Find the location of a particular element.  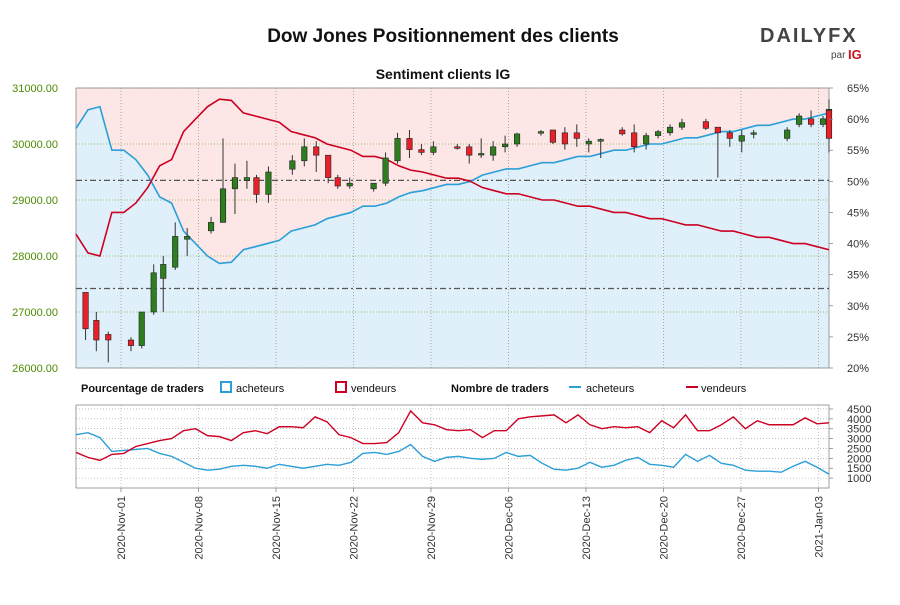

x-axis-date-label: 2020-Nov-01 is located at coordinates (122, 528).